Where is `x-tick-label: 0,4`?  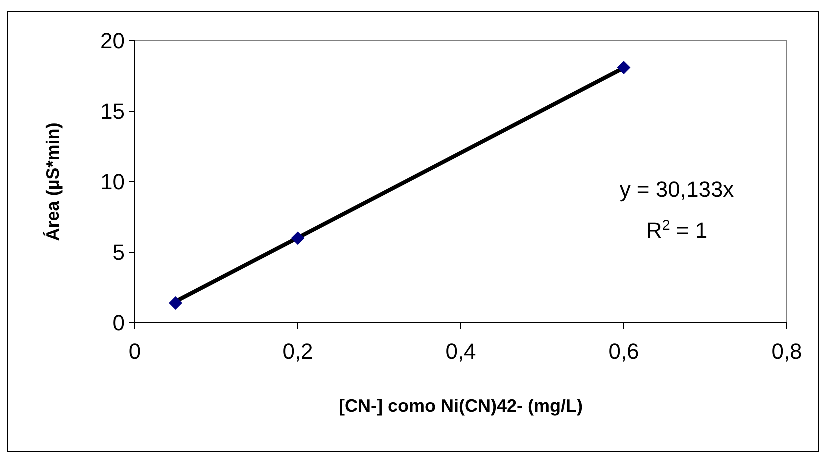 x-tick-label: 0,4 is located at coordinates (461, 351).